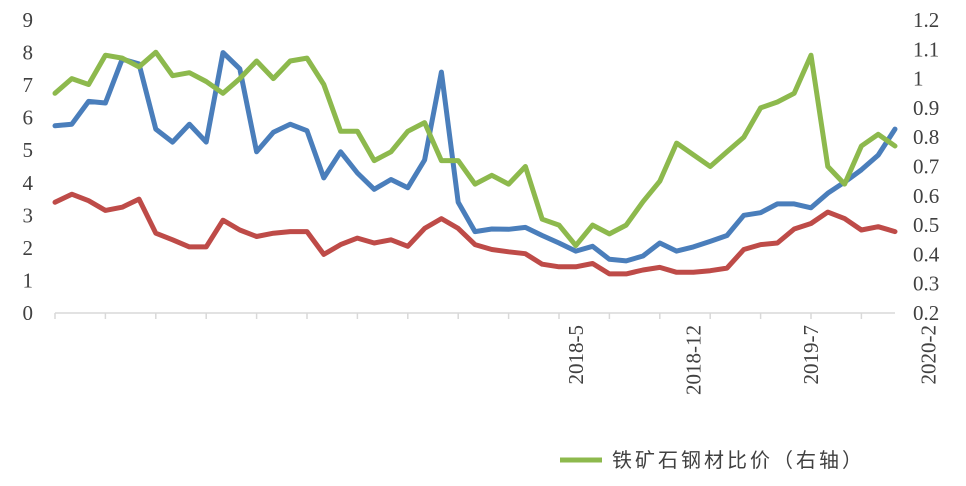 This screenshot has width=966, height=486. I want to click on x-tick-label: 2019-7, so click(811, 355).